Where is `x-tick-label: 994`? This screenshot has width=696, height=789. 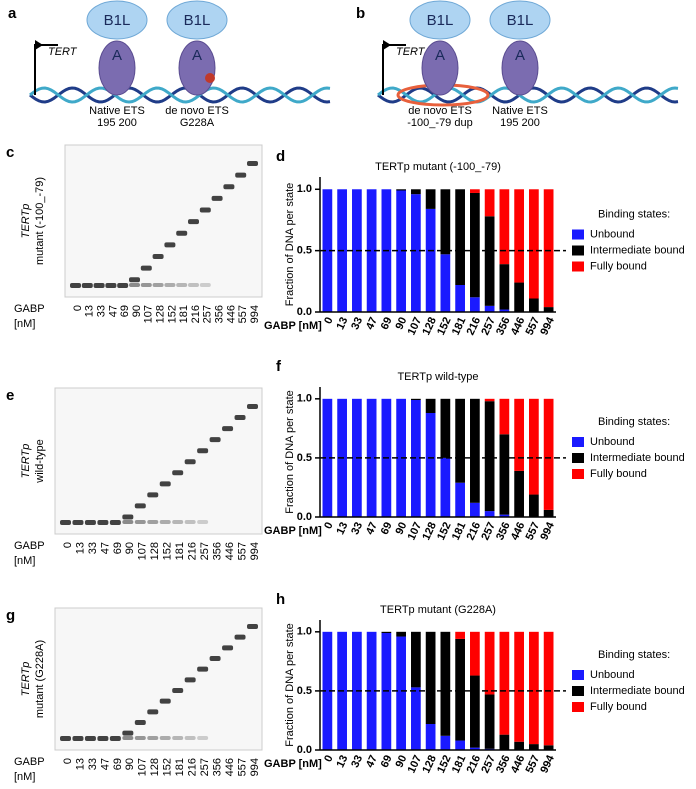 x-tick-label: 994 is located at coordinates (547, 531).